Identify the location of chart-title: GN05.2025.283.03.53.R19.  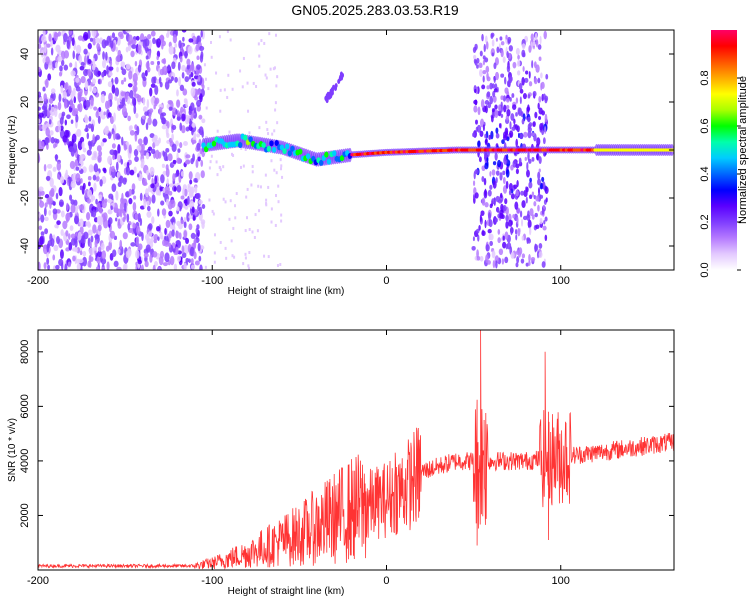
(375, 10).